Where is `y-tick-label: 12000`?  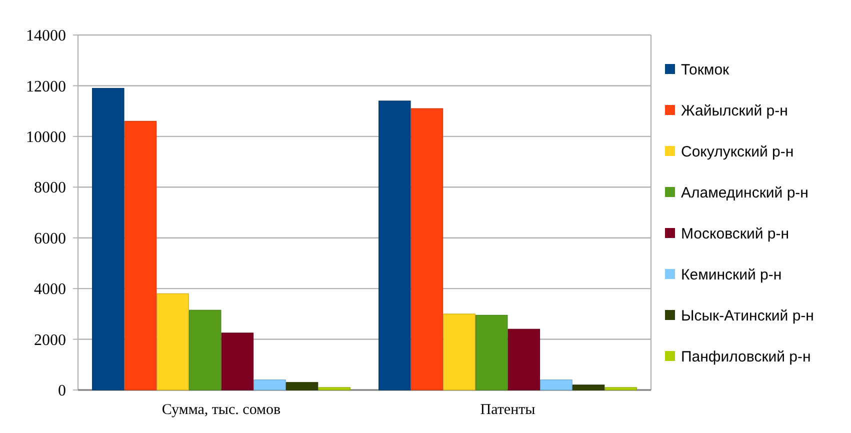
y-tick-label: 12000 is located at coordinates (46, 87).